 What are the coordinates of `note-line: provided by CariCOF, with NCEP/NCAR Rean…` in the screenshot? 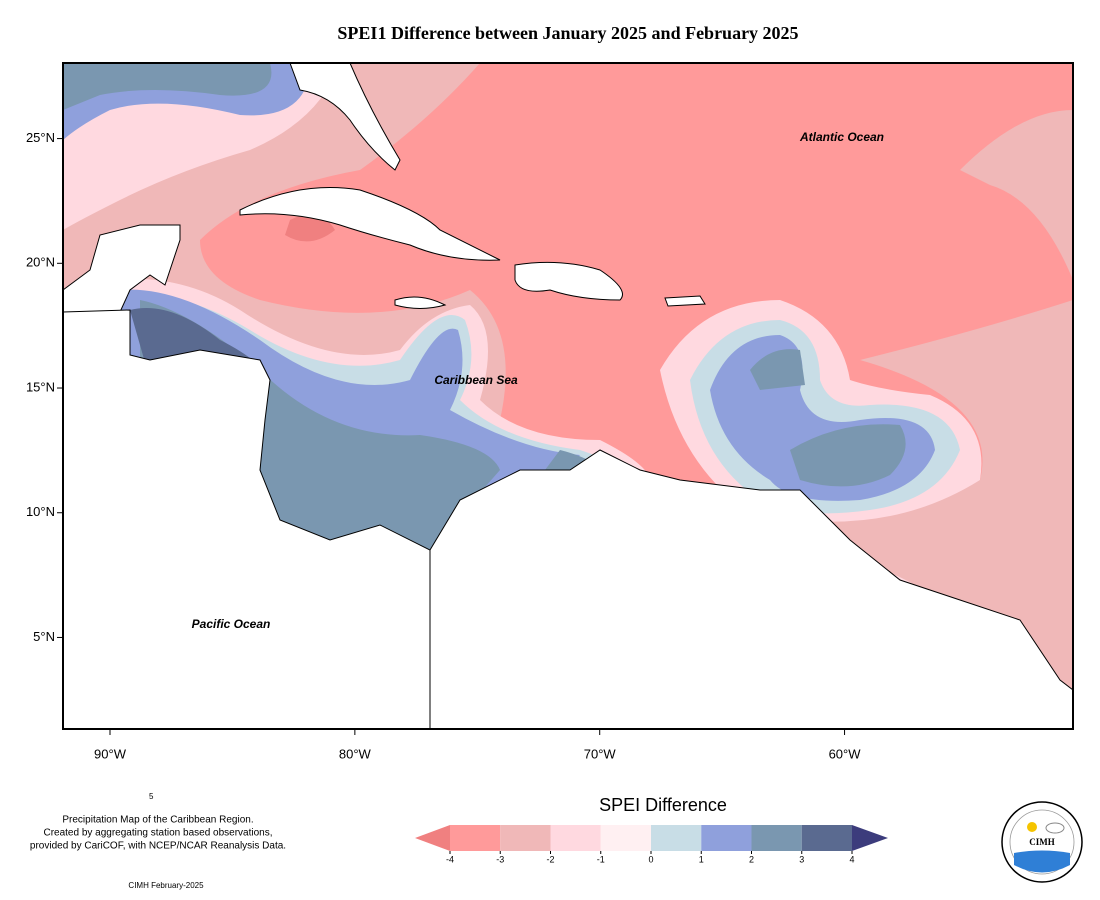 It's located at (158, 846).